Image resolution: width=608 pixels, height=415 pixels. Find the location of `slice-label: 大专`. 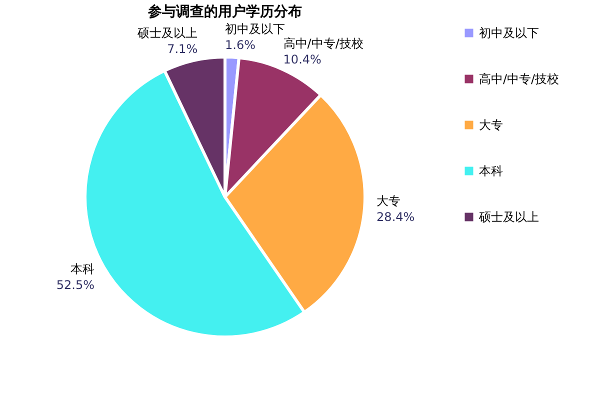

slice-label: 大专 is located at coordinates (388, 201).